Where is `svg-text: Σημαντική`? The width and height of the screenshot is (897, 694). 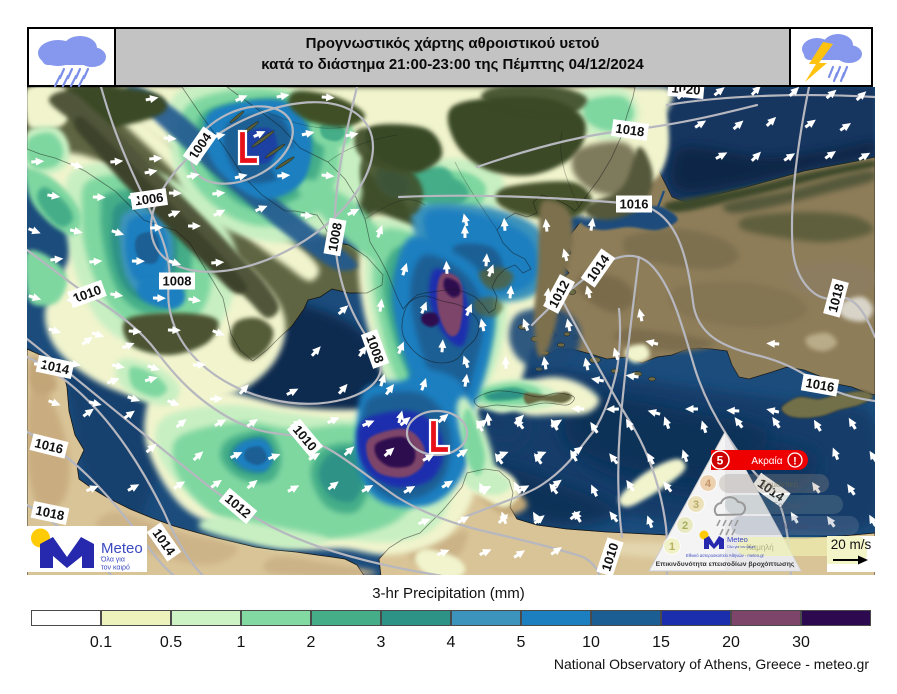
svg-text: Σημαντική is located at coordinates (780, 484).